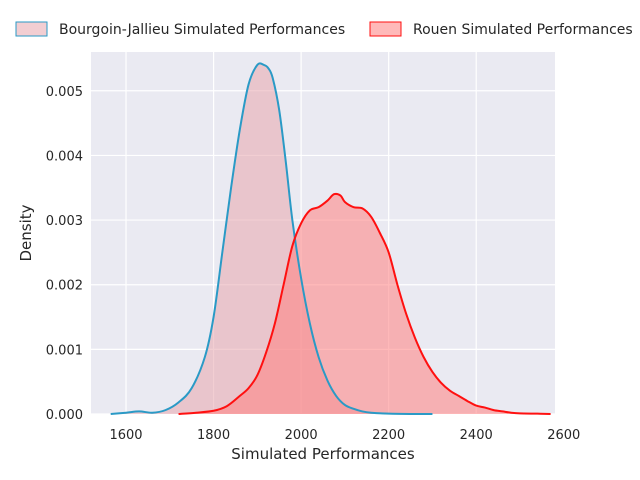 The image size is (640, 480). What do you see at coordinates (202, 30) in the screenshot?
I see `legend-label: Bourgoin-Jallieu Simulated Performances` at bounding box center [202, 30].